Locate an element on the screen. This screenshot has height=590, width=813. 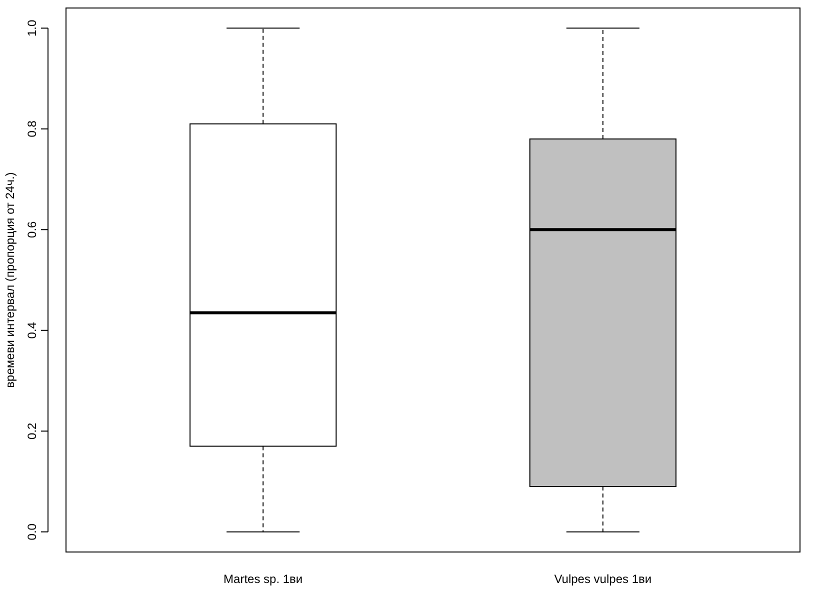
x-tick-label: Vulpes vulpes 1ви is located at coordinates (603, 579).